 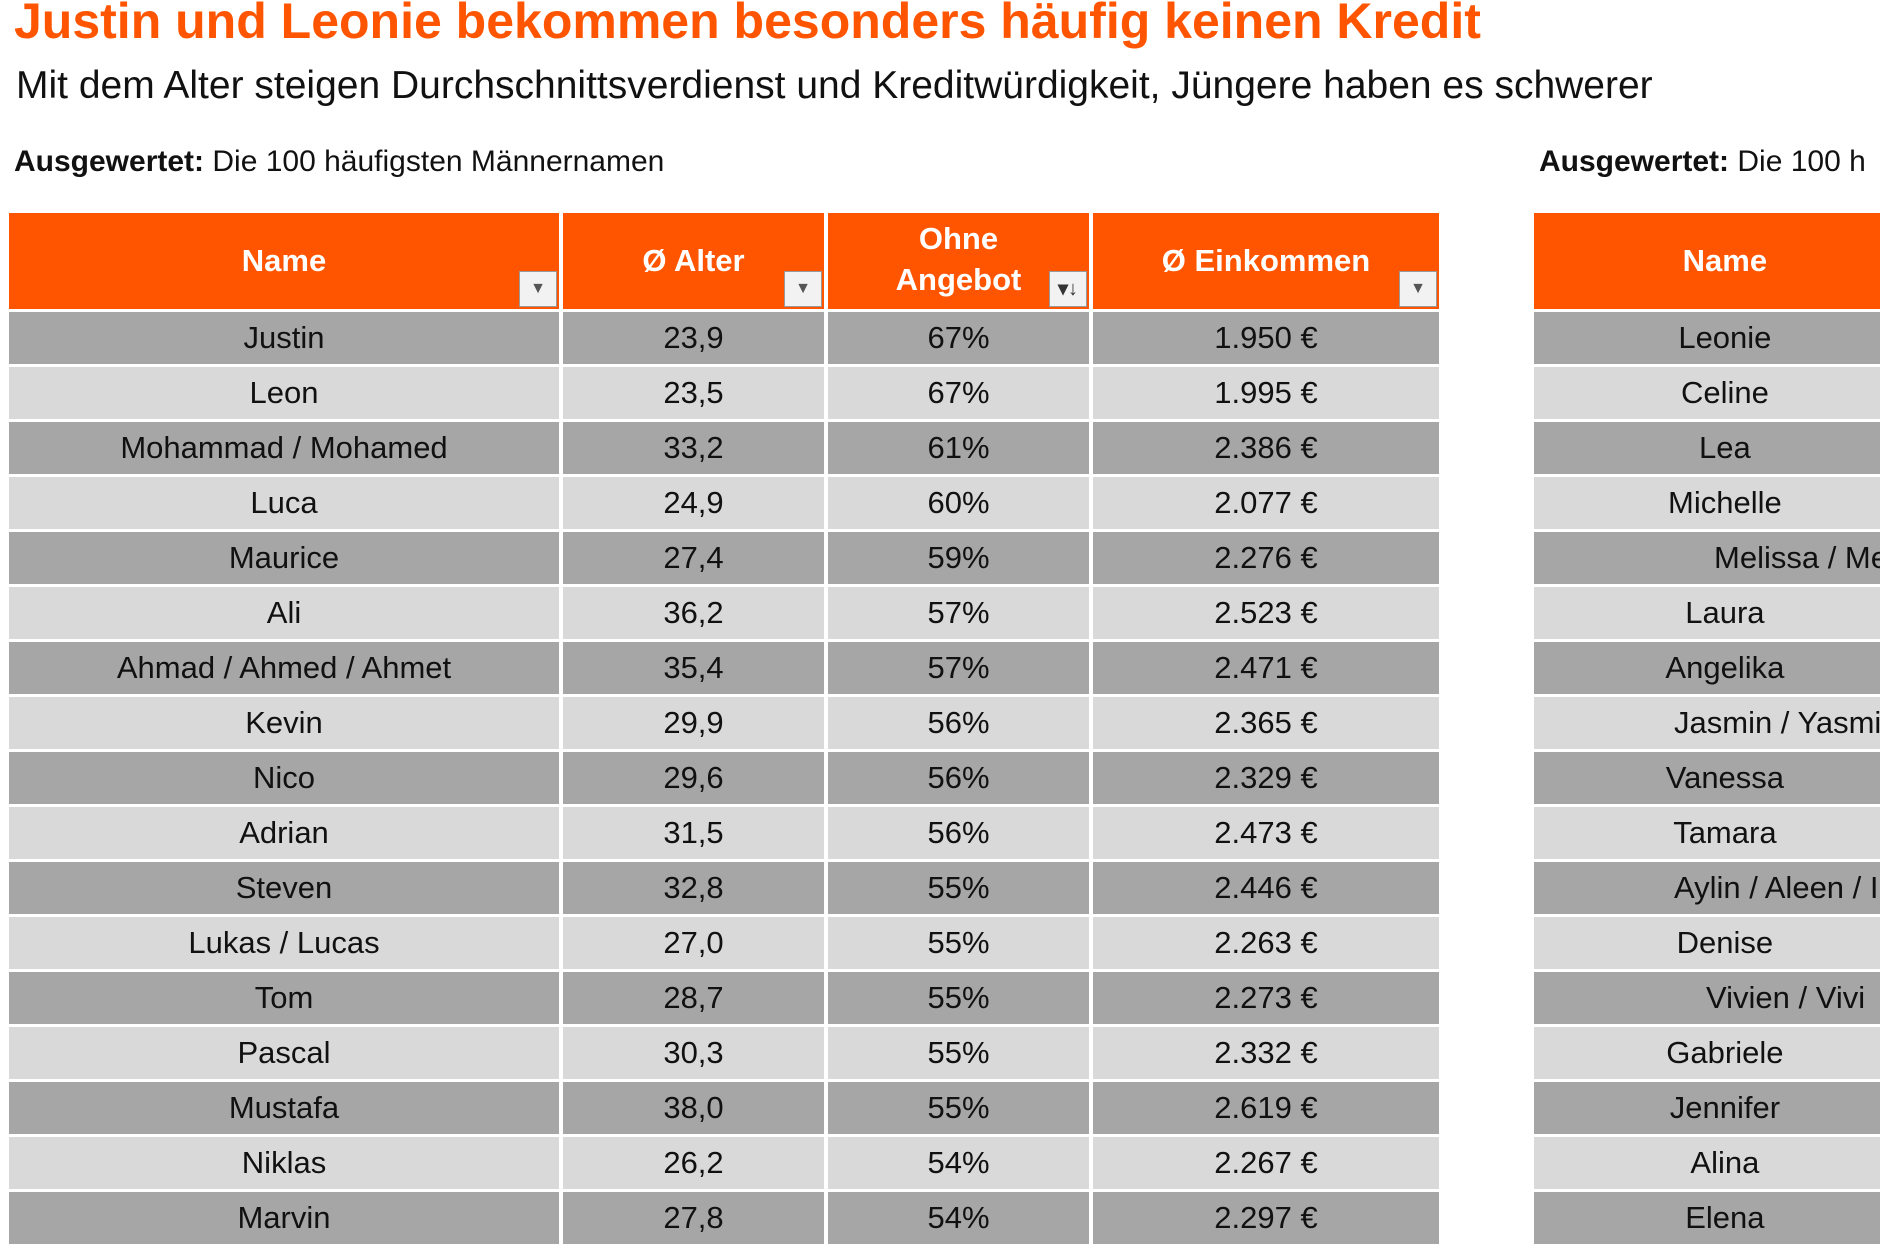 What do you see at coordinates (1707, 778) in the screenshot?
I see `cell-name: Vanessa` at bounding box center [1707, 778].